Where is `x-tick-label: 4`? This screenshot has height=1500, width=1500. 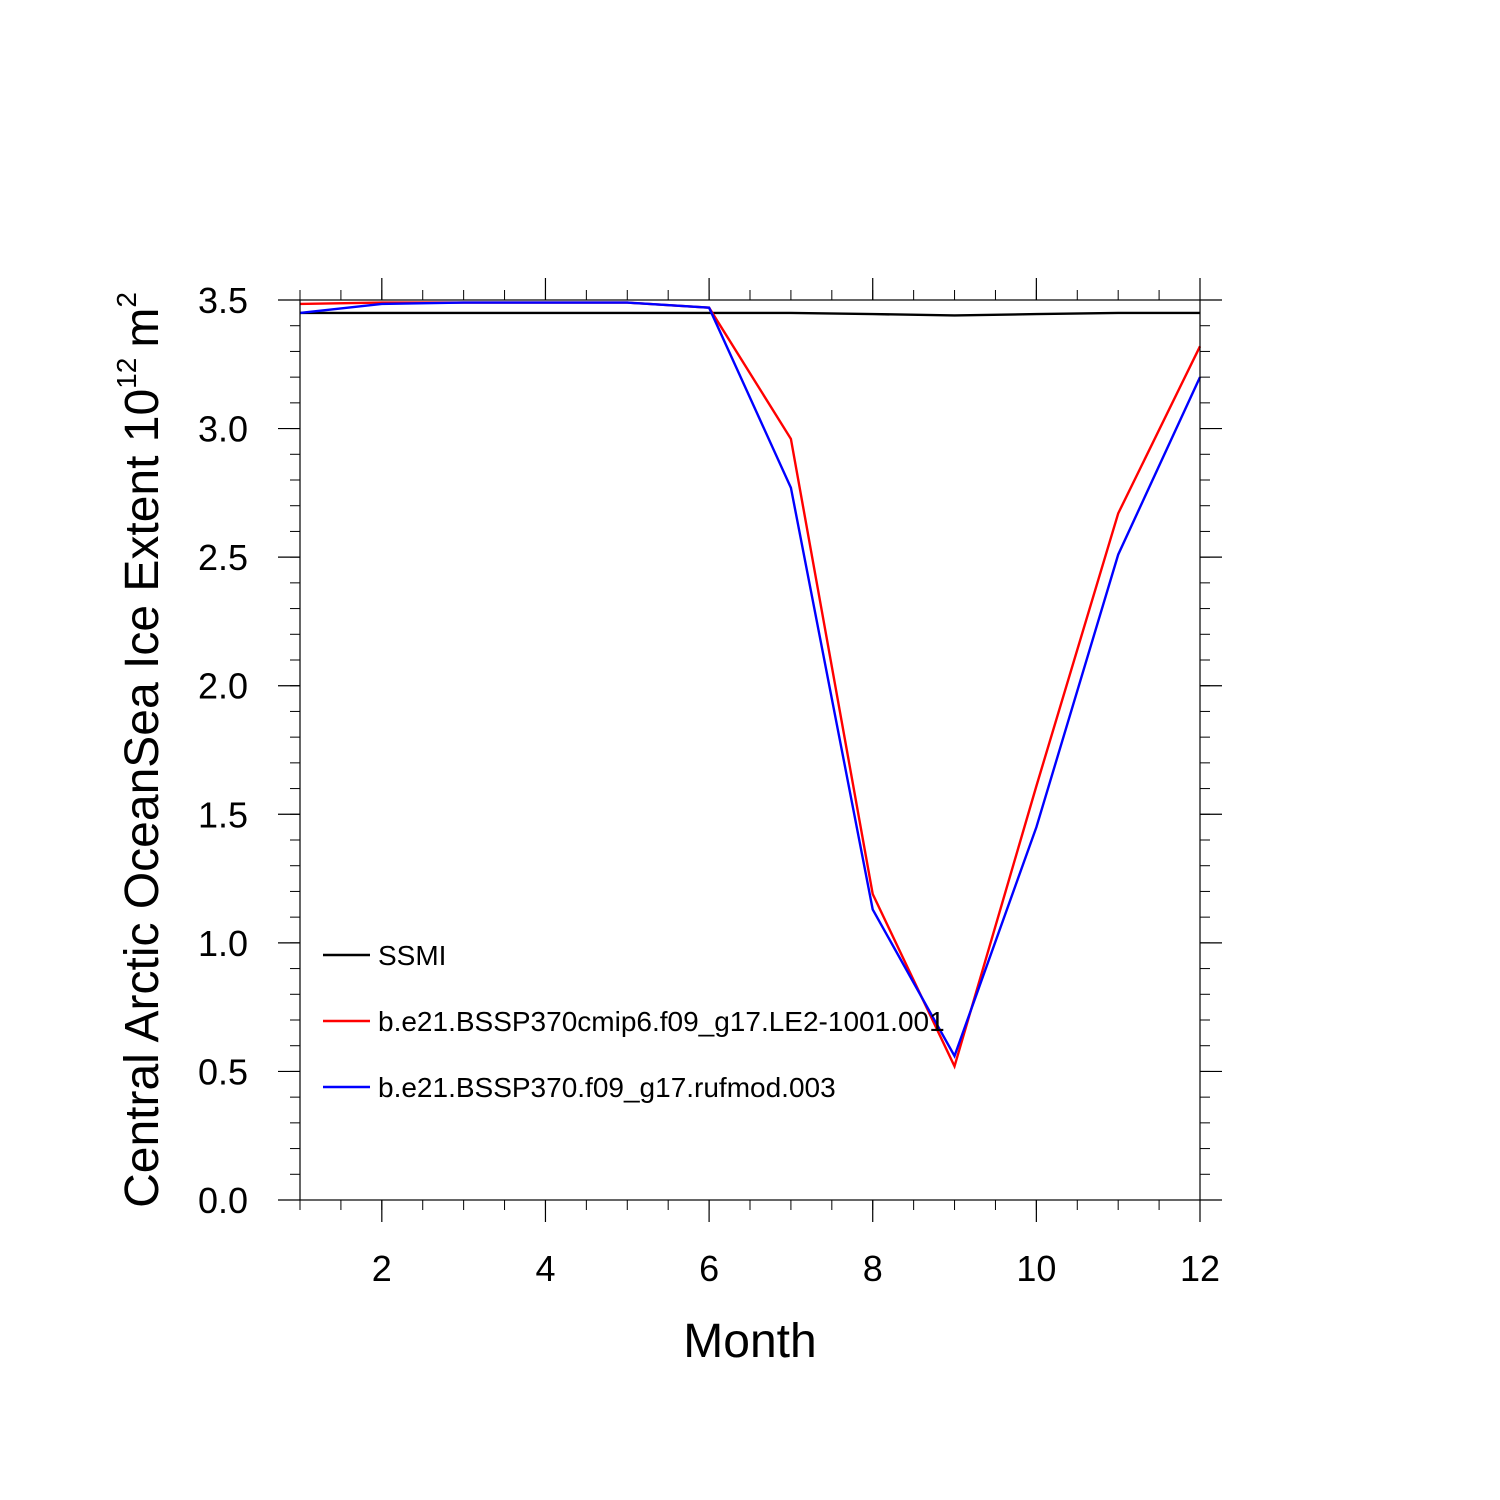
x-tick-label: 4 is located at coordinates (545, 1268).